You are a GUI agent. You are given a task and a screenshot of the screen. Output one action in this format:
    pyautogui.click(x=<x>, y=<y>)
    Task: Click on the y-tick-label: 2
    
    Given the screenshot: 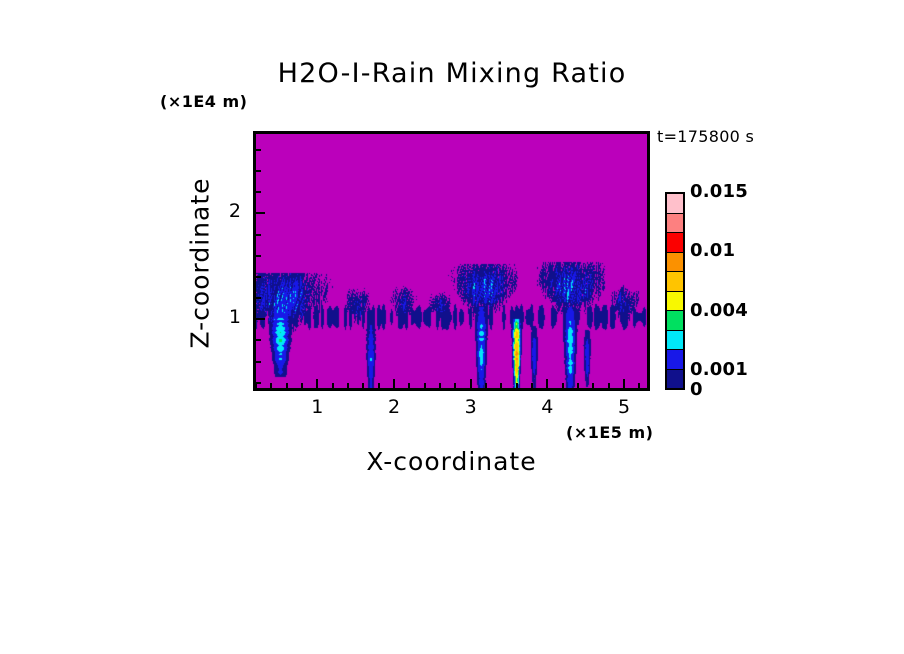 What is the action you would take?
    pyautogui.click(x=234, y=211)
    